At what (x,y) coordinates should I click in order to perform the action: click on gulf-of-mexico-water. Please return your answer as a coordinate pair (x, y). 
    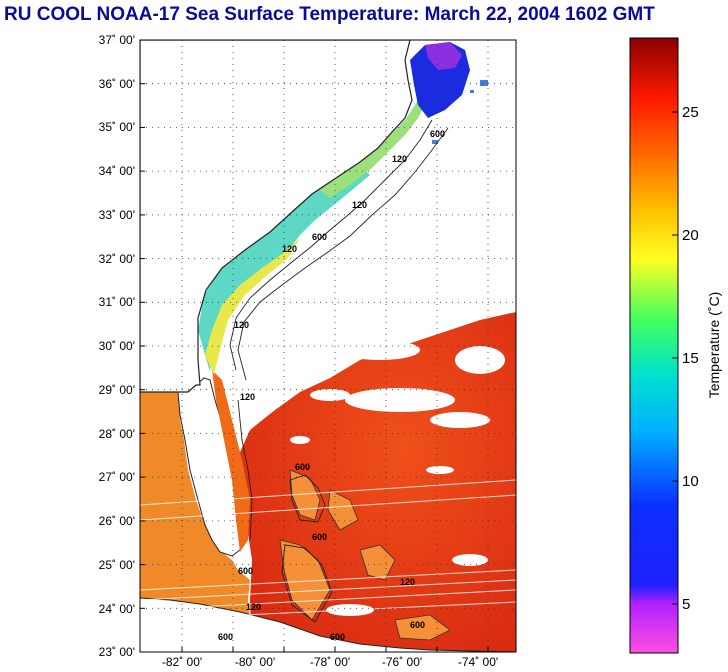
    Looking at the image, I should click on (196, 522).